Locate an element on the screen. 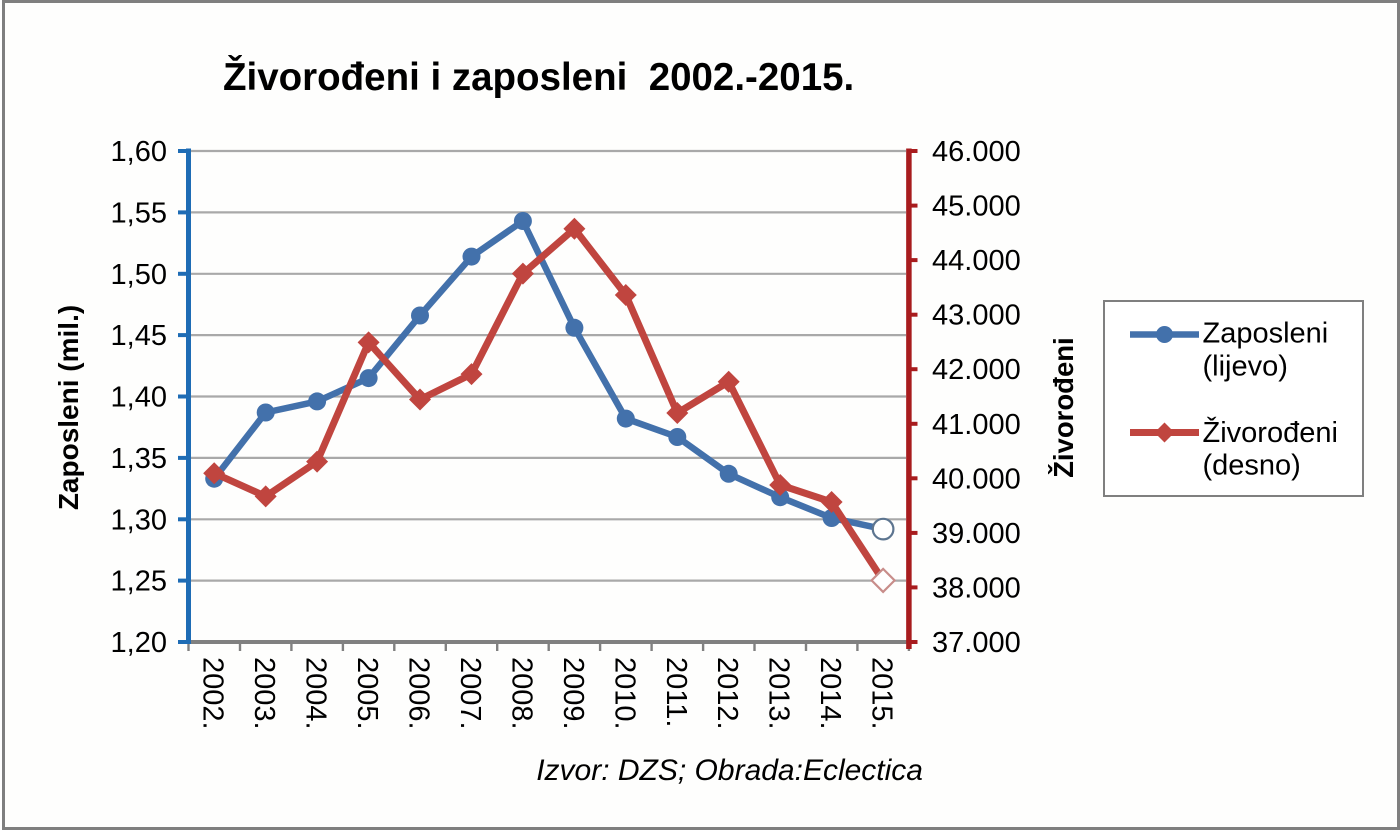  svg-text: 2010. is located at coordinates (624, 693).